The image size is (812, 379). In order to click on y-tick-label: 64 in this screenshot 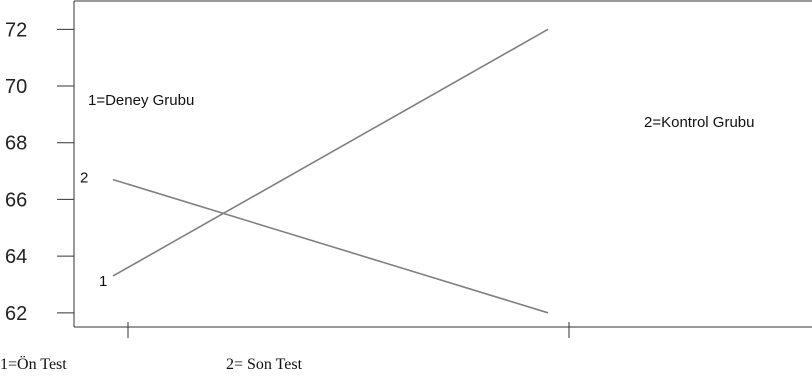, I will do `click(16, 257)`.